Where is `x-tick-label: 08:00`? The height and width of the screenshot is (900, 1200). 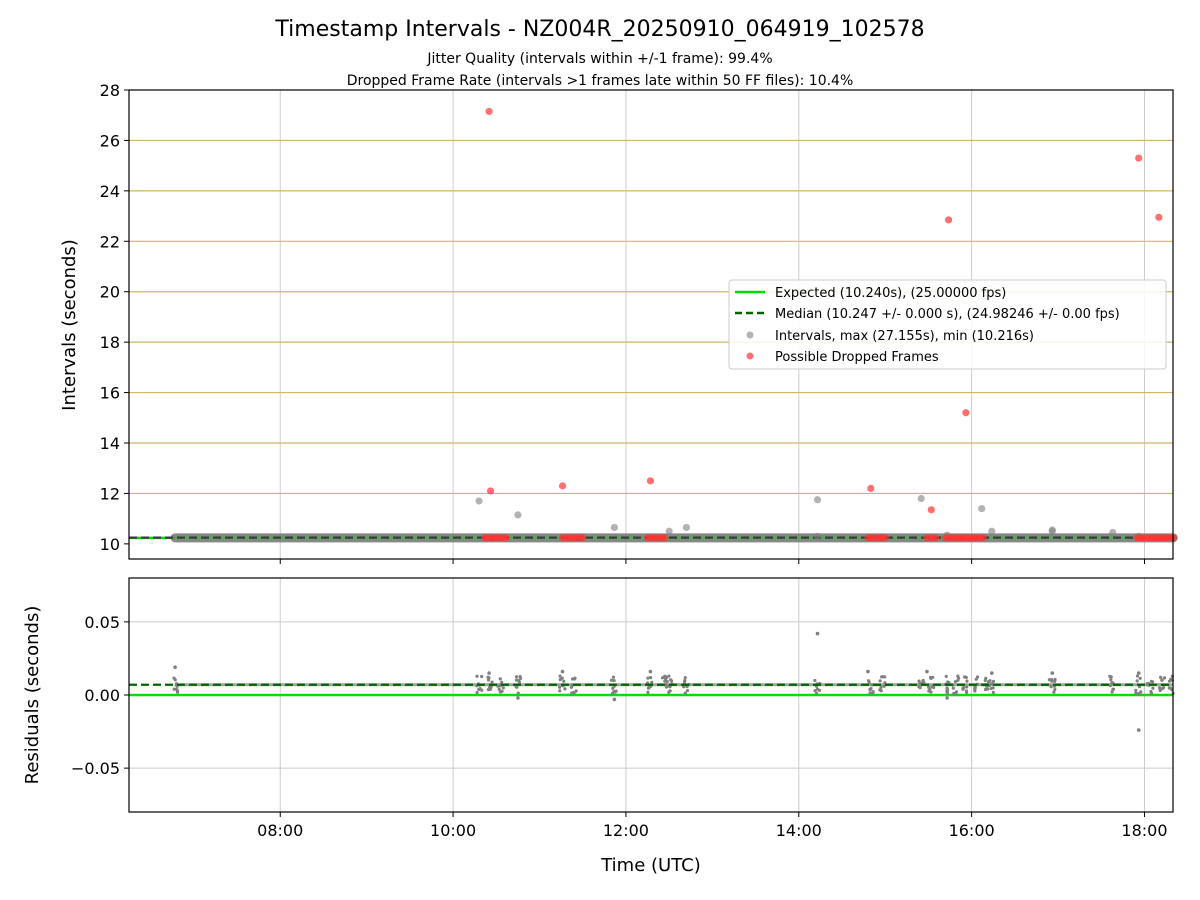 x-tick-label: 08:00 is located at coordinates (280, 830).